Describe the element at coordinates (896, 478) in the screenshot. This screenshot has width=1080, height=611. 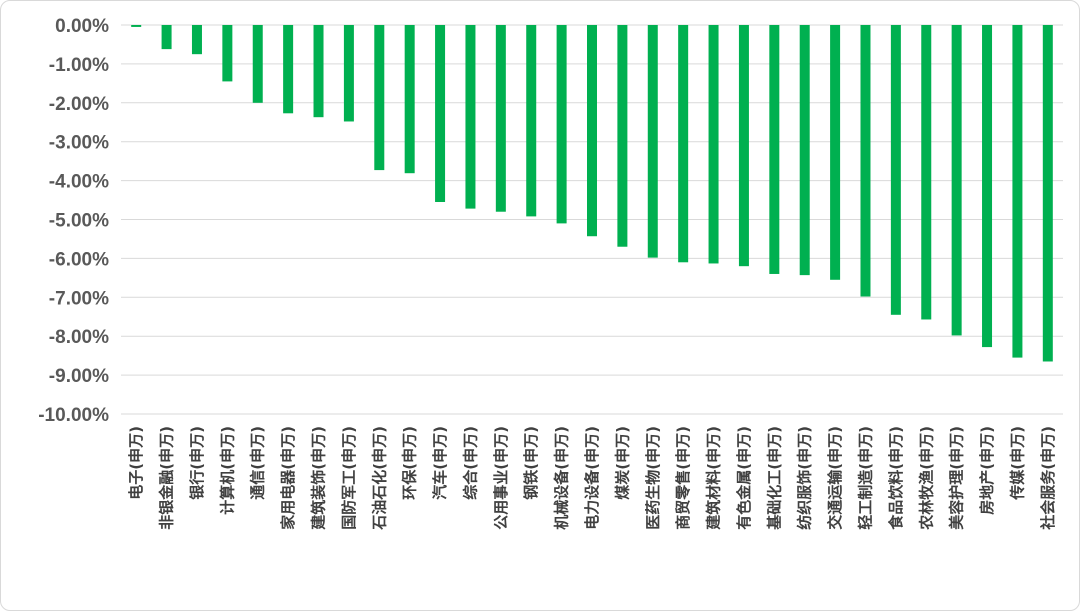
I see `x-tick-label: 食品饮料(申万)` at that location.